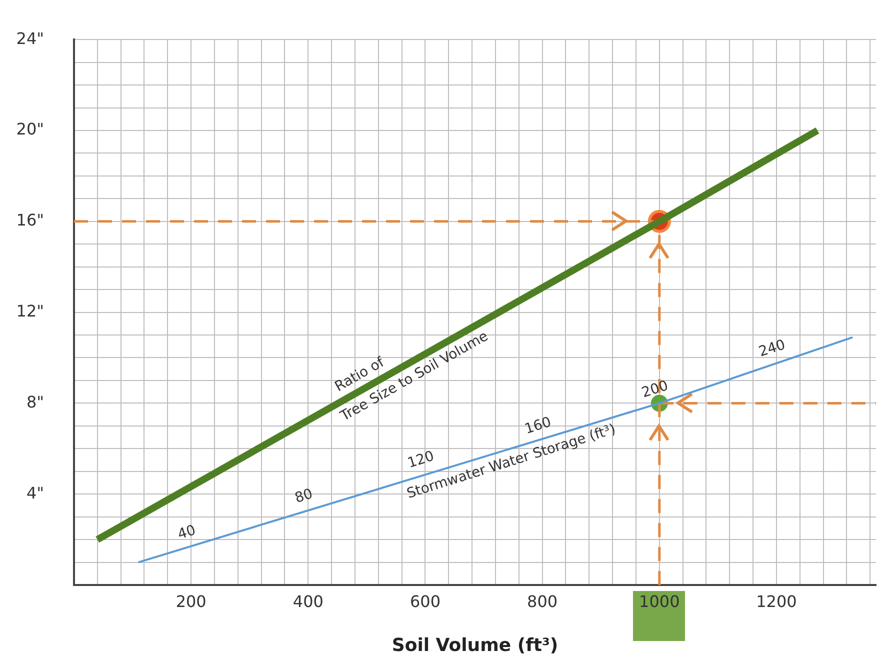 The height and width of the screenshot is (661, 889). What do you see at coordinates (30, 310) in the screenshot?
I see `y-tick-label: 12"` at bounding box center [30, 310].